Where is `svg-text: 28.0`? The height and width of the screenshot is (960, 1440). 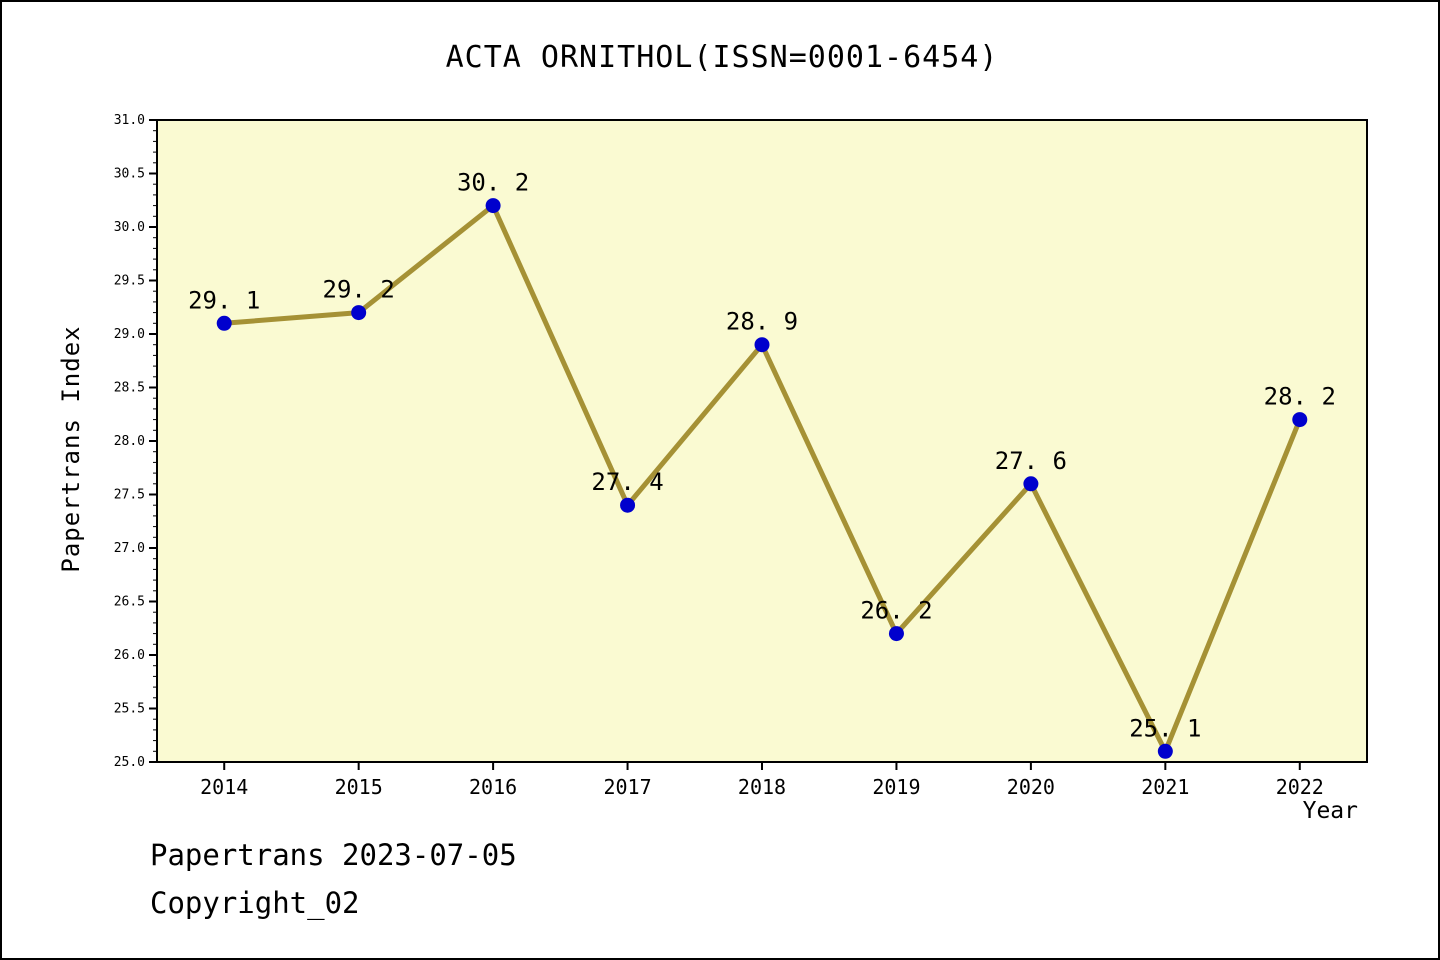 svg-text: 28.0 is located at coordinates (129, 441).